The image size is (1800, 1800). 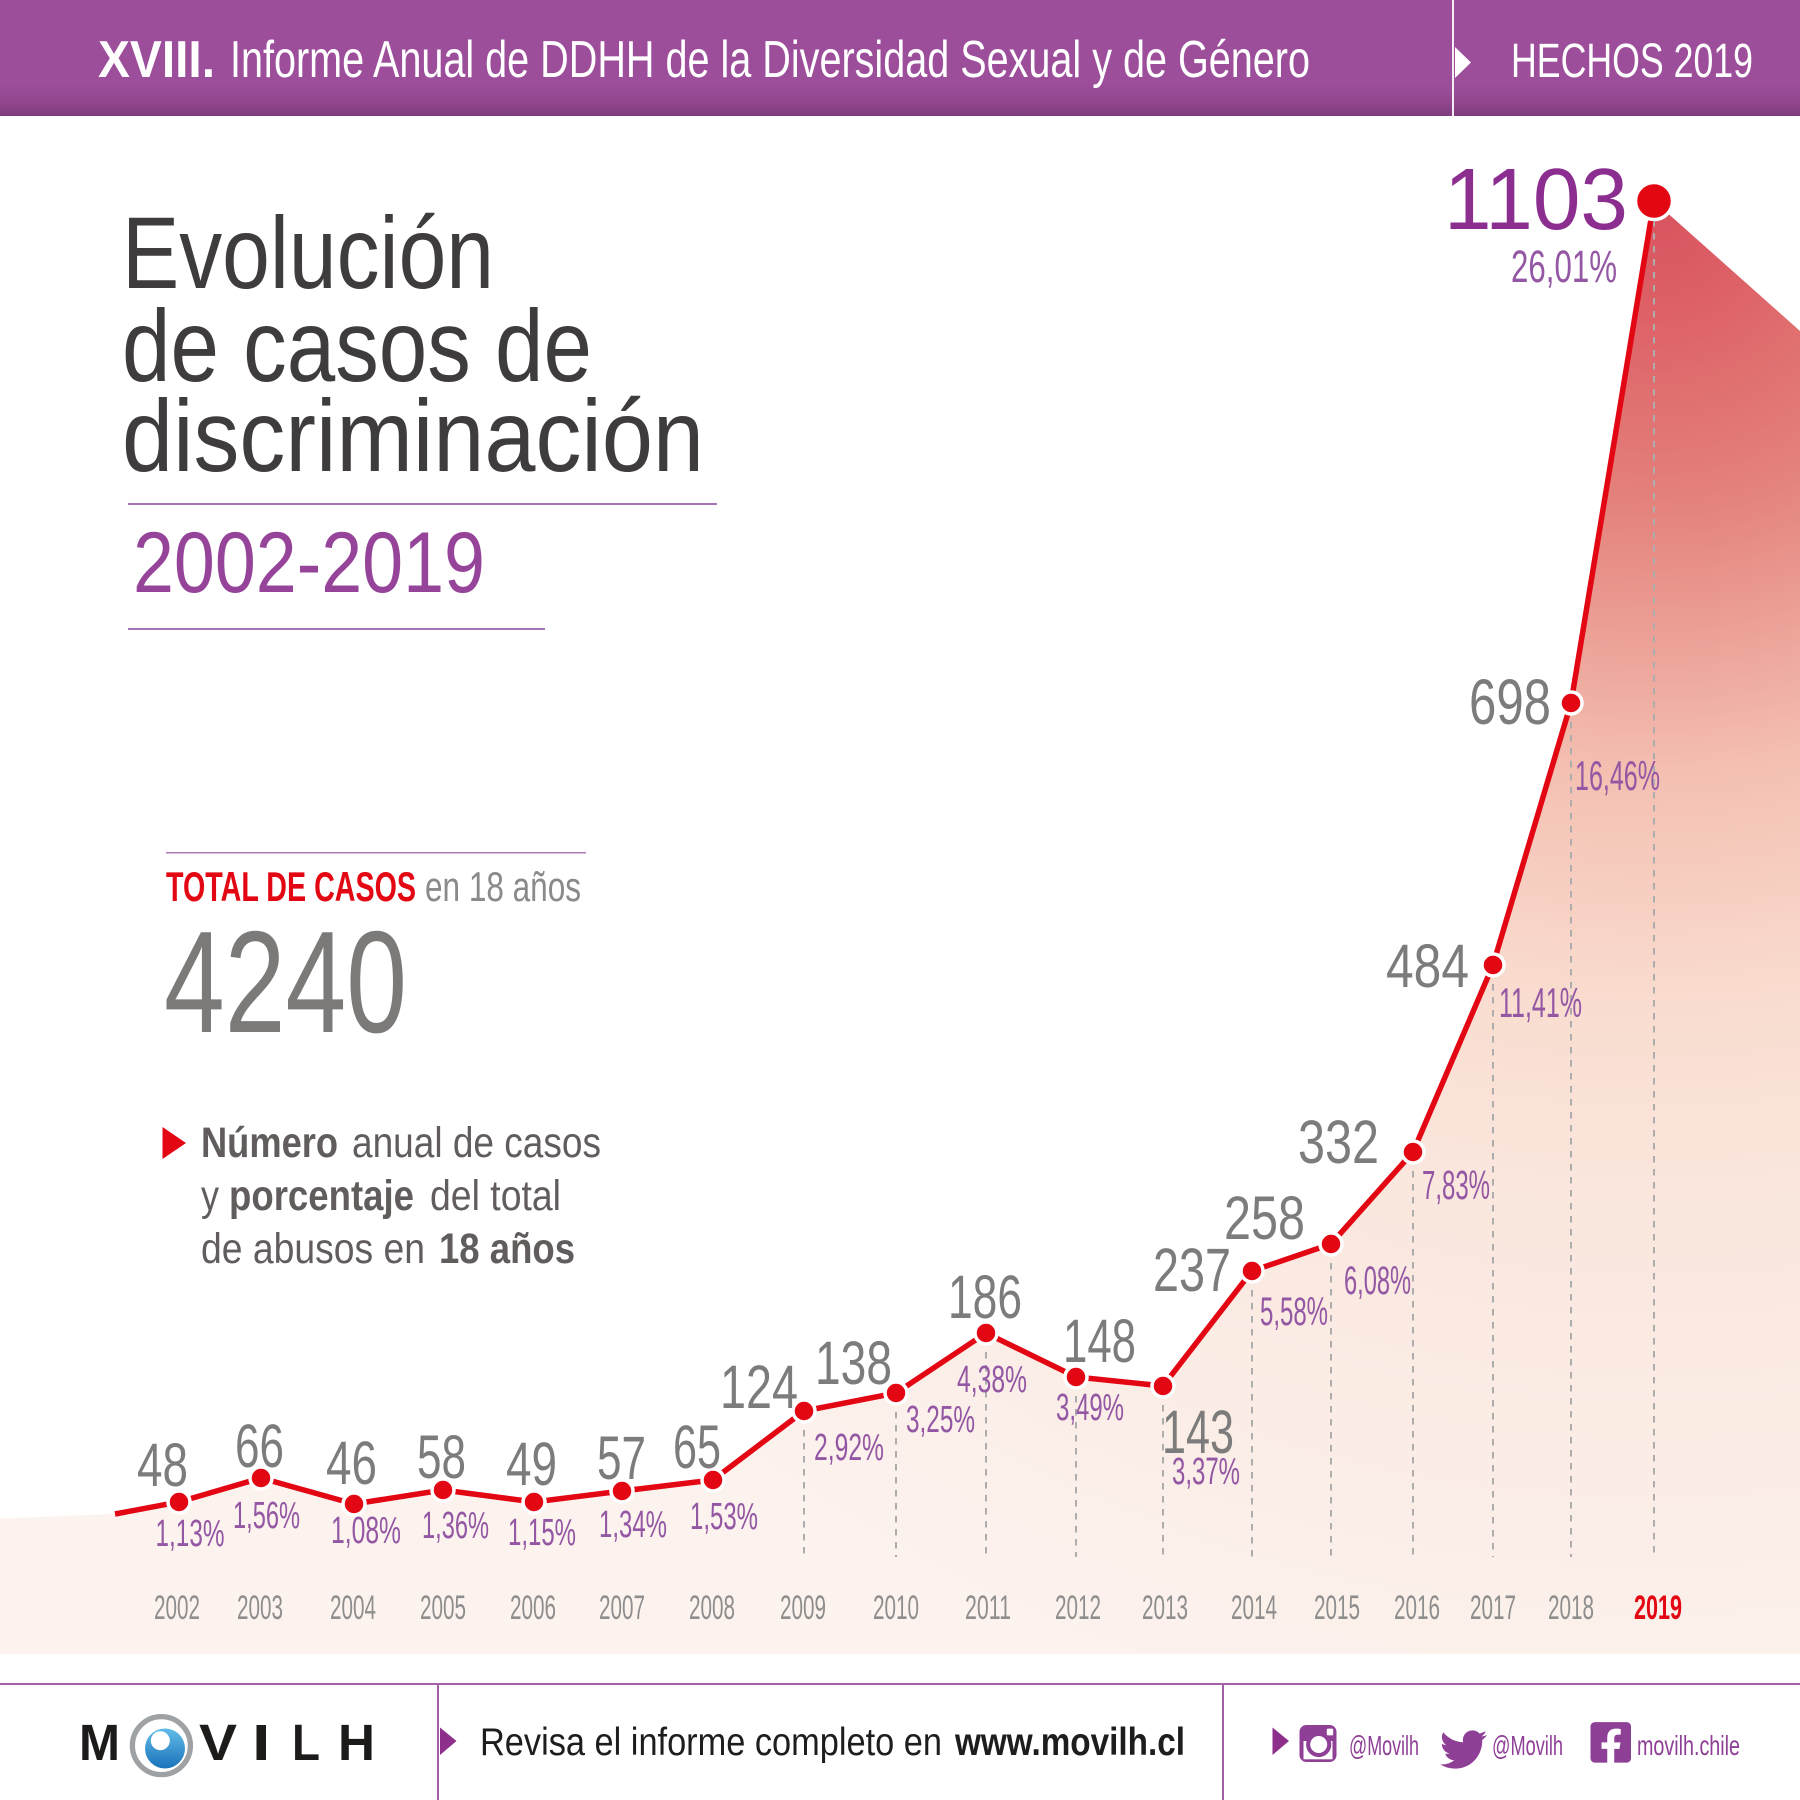 I want to click on svg-text: 1103, so click(x=1536, y=199).